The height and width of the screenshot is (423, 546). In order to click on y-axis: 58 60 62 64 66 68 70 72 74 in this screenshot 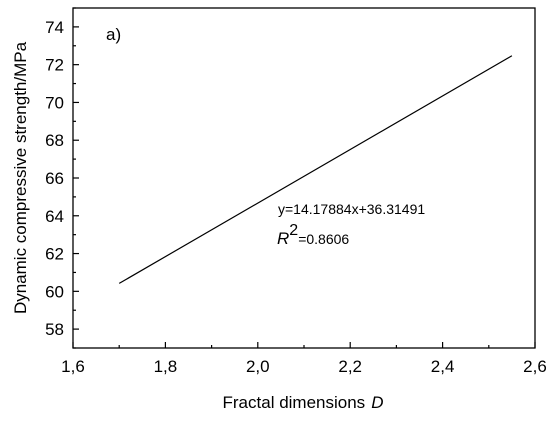, I will do `click(62, 178)`.